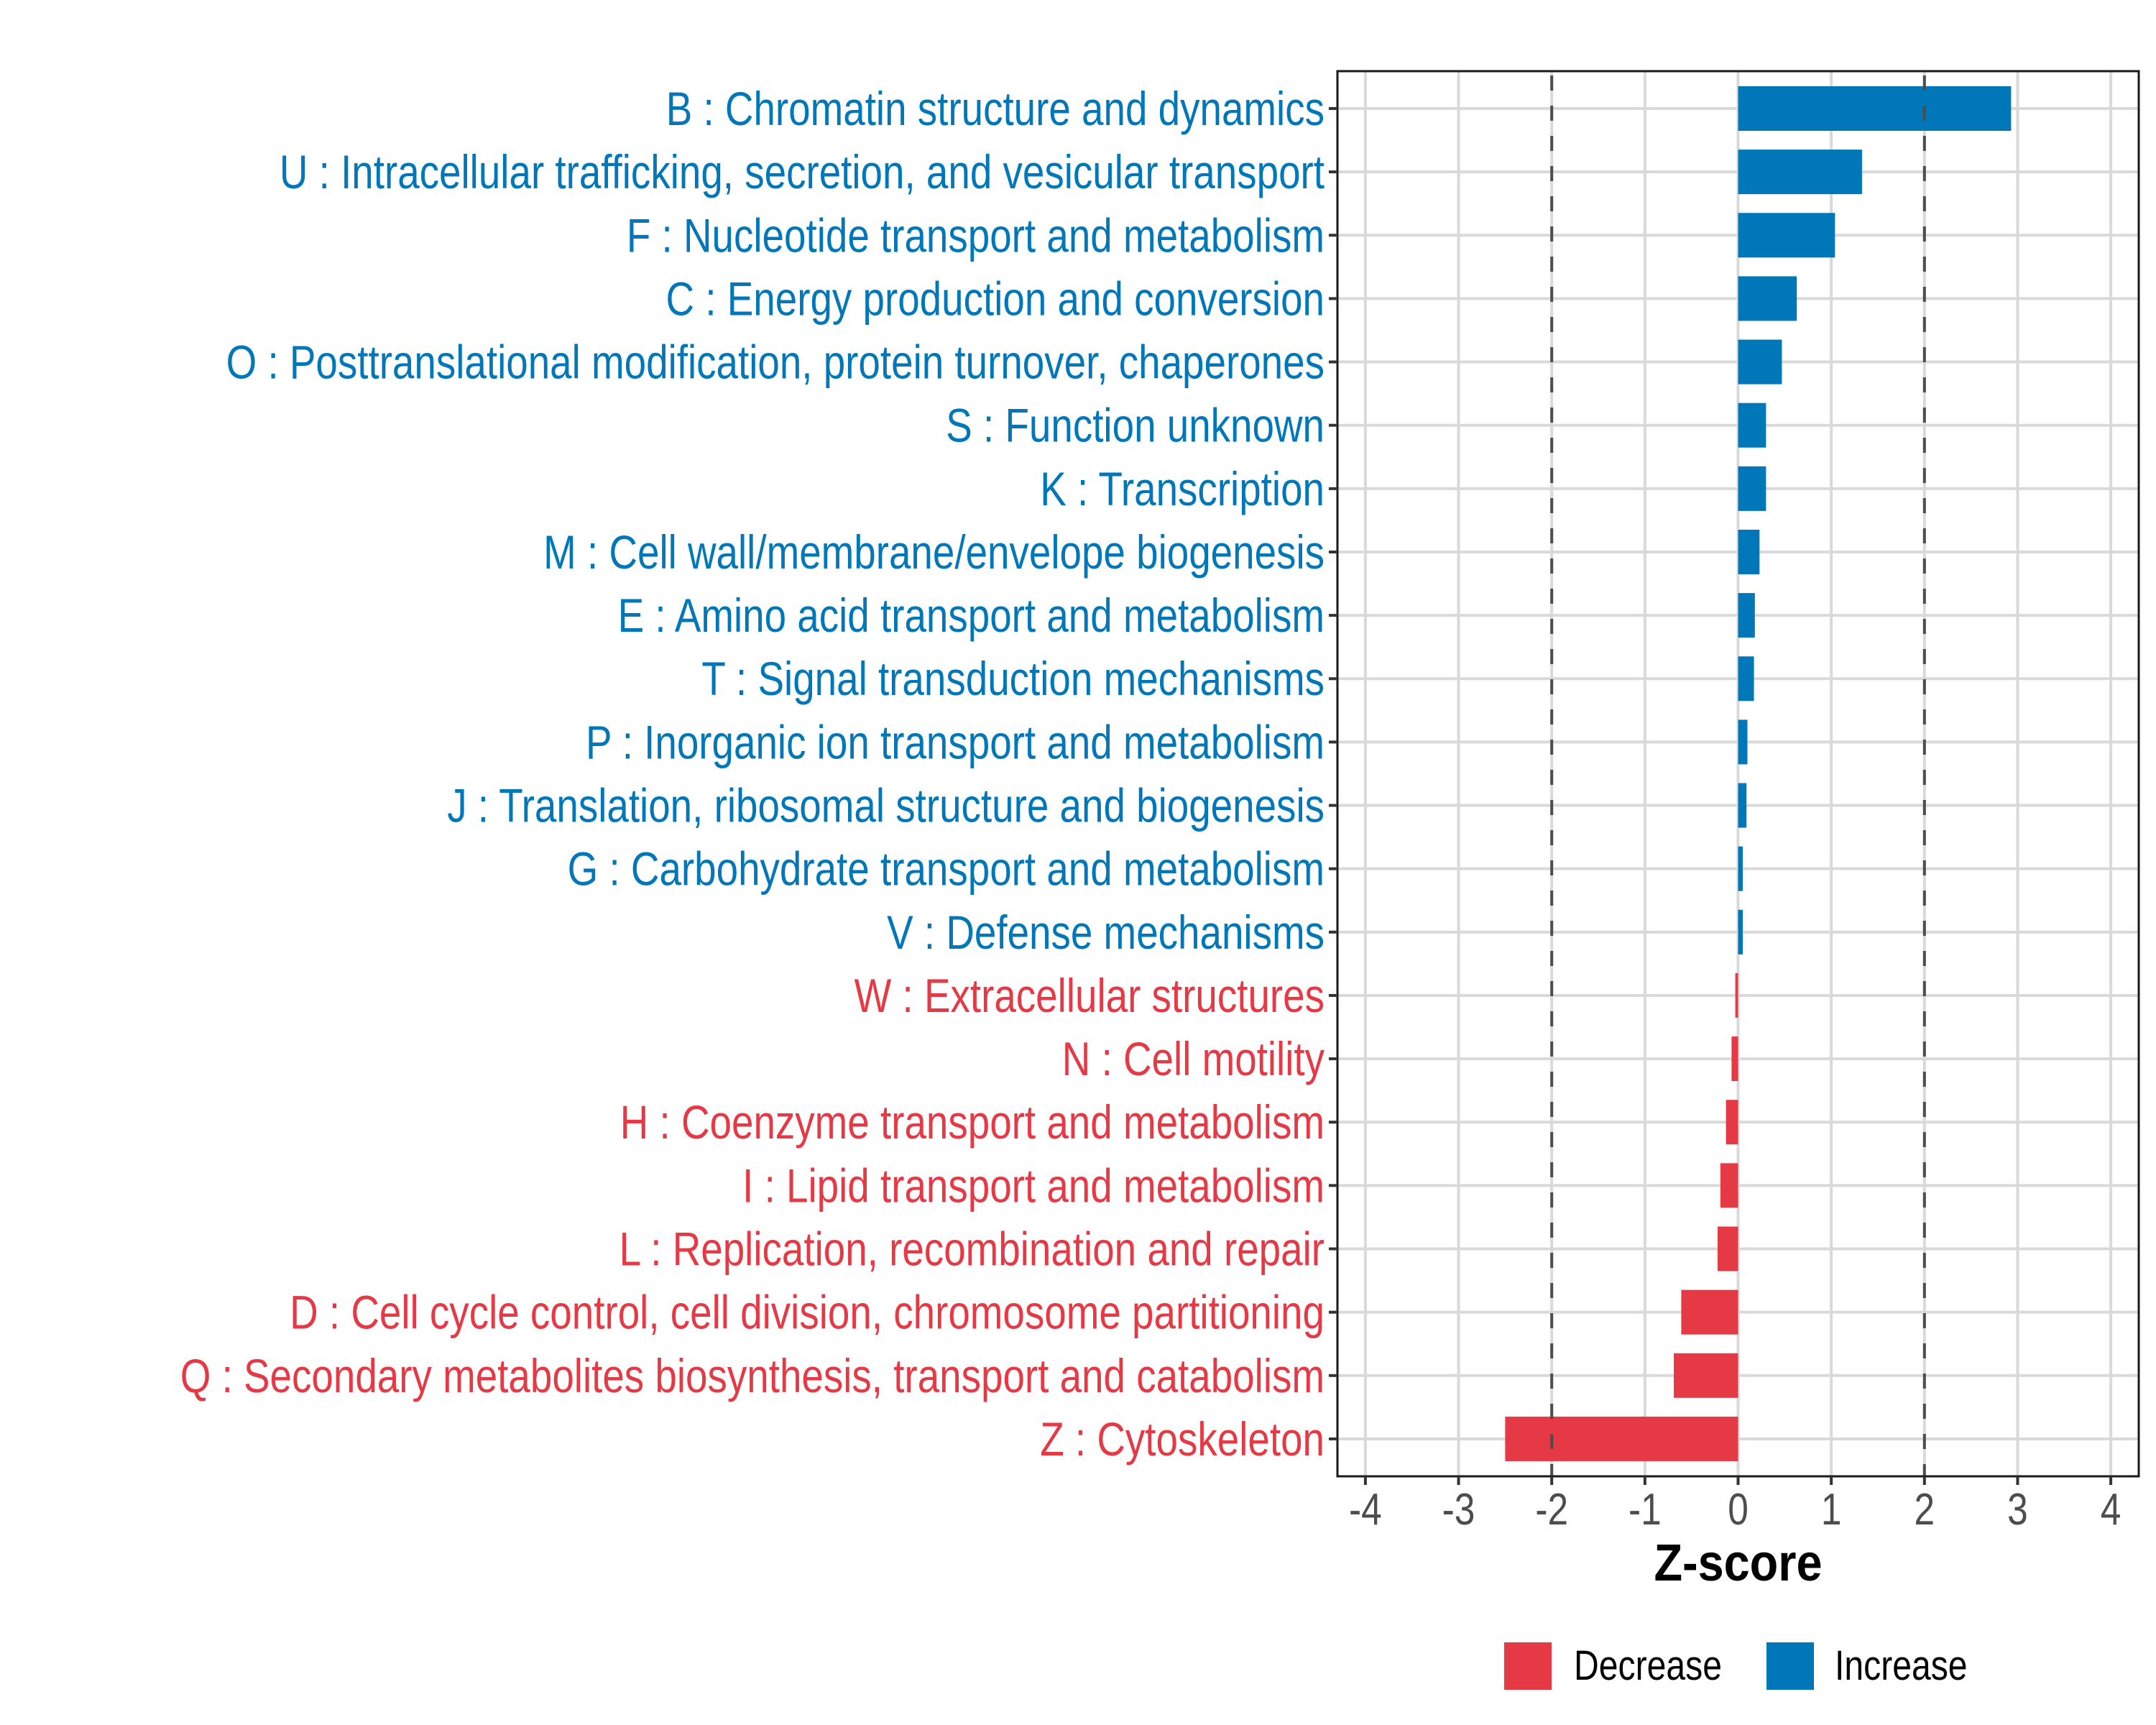  I want to click on legend: Decrease Increase, so click(1736, 1666).